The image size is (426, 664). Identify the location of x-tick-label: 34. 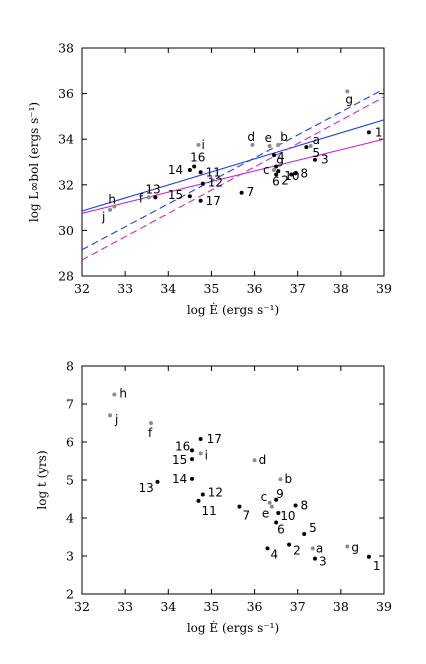
(168, 606).